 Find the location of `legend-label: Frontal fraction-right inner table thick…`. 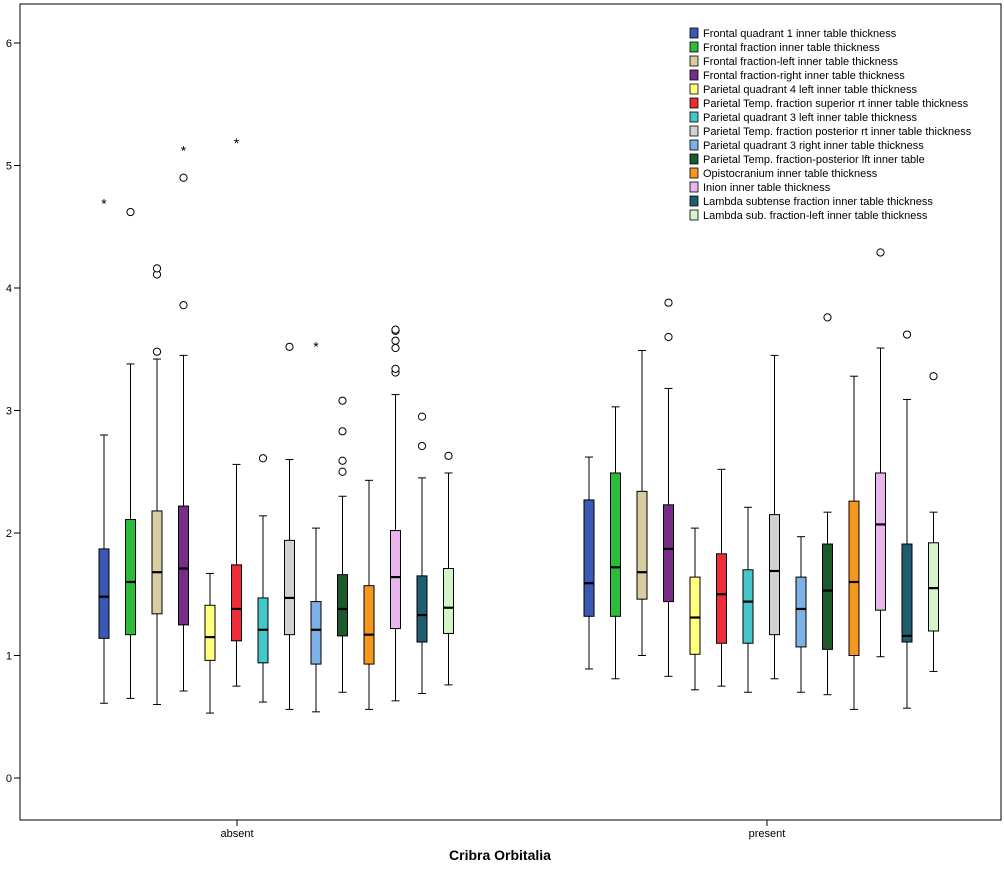

legend-label: Frontal fraction-right inner table thick… is located at coordinates (804, 76).